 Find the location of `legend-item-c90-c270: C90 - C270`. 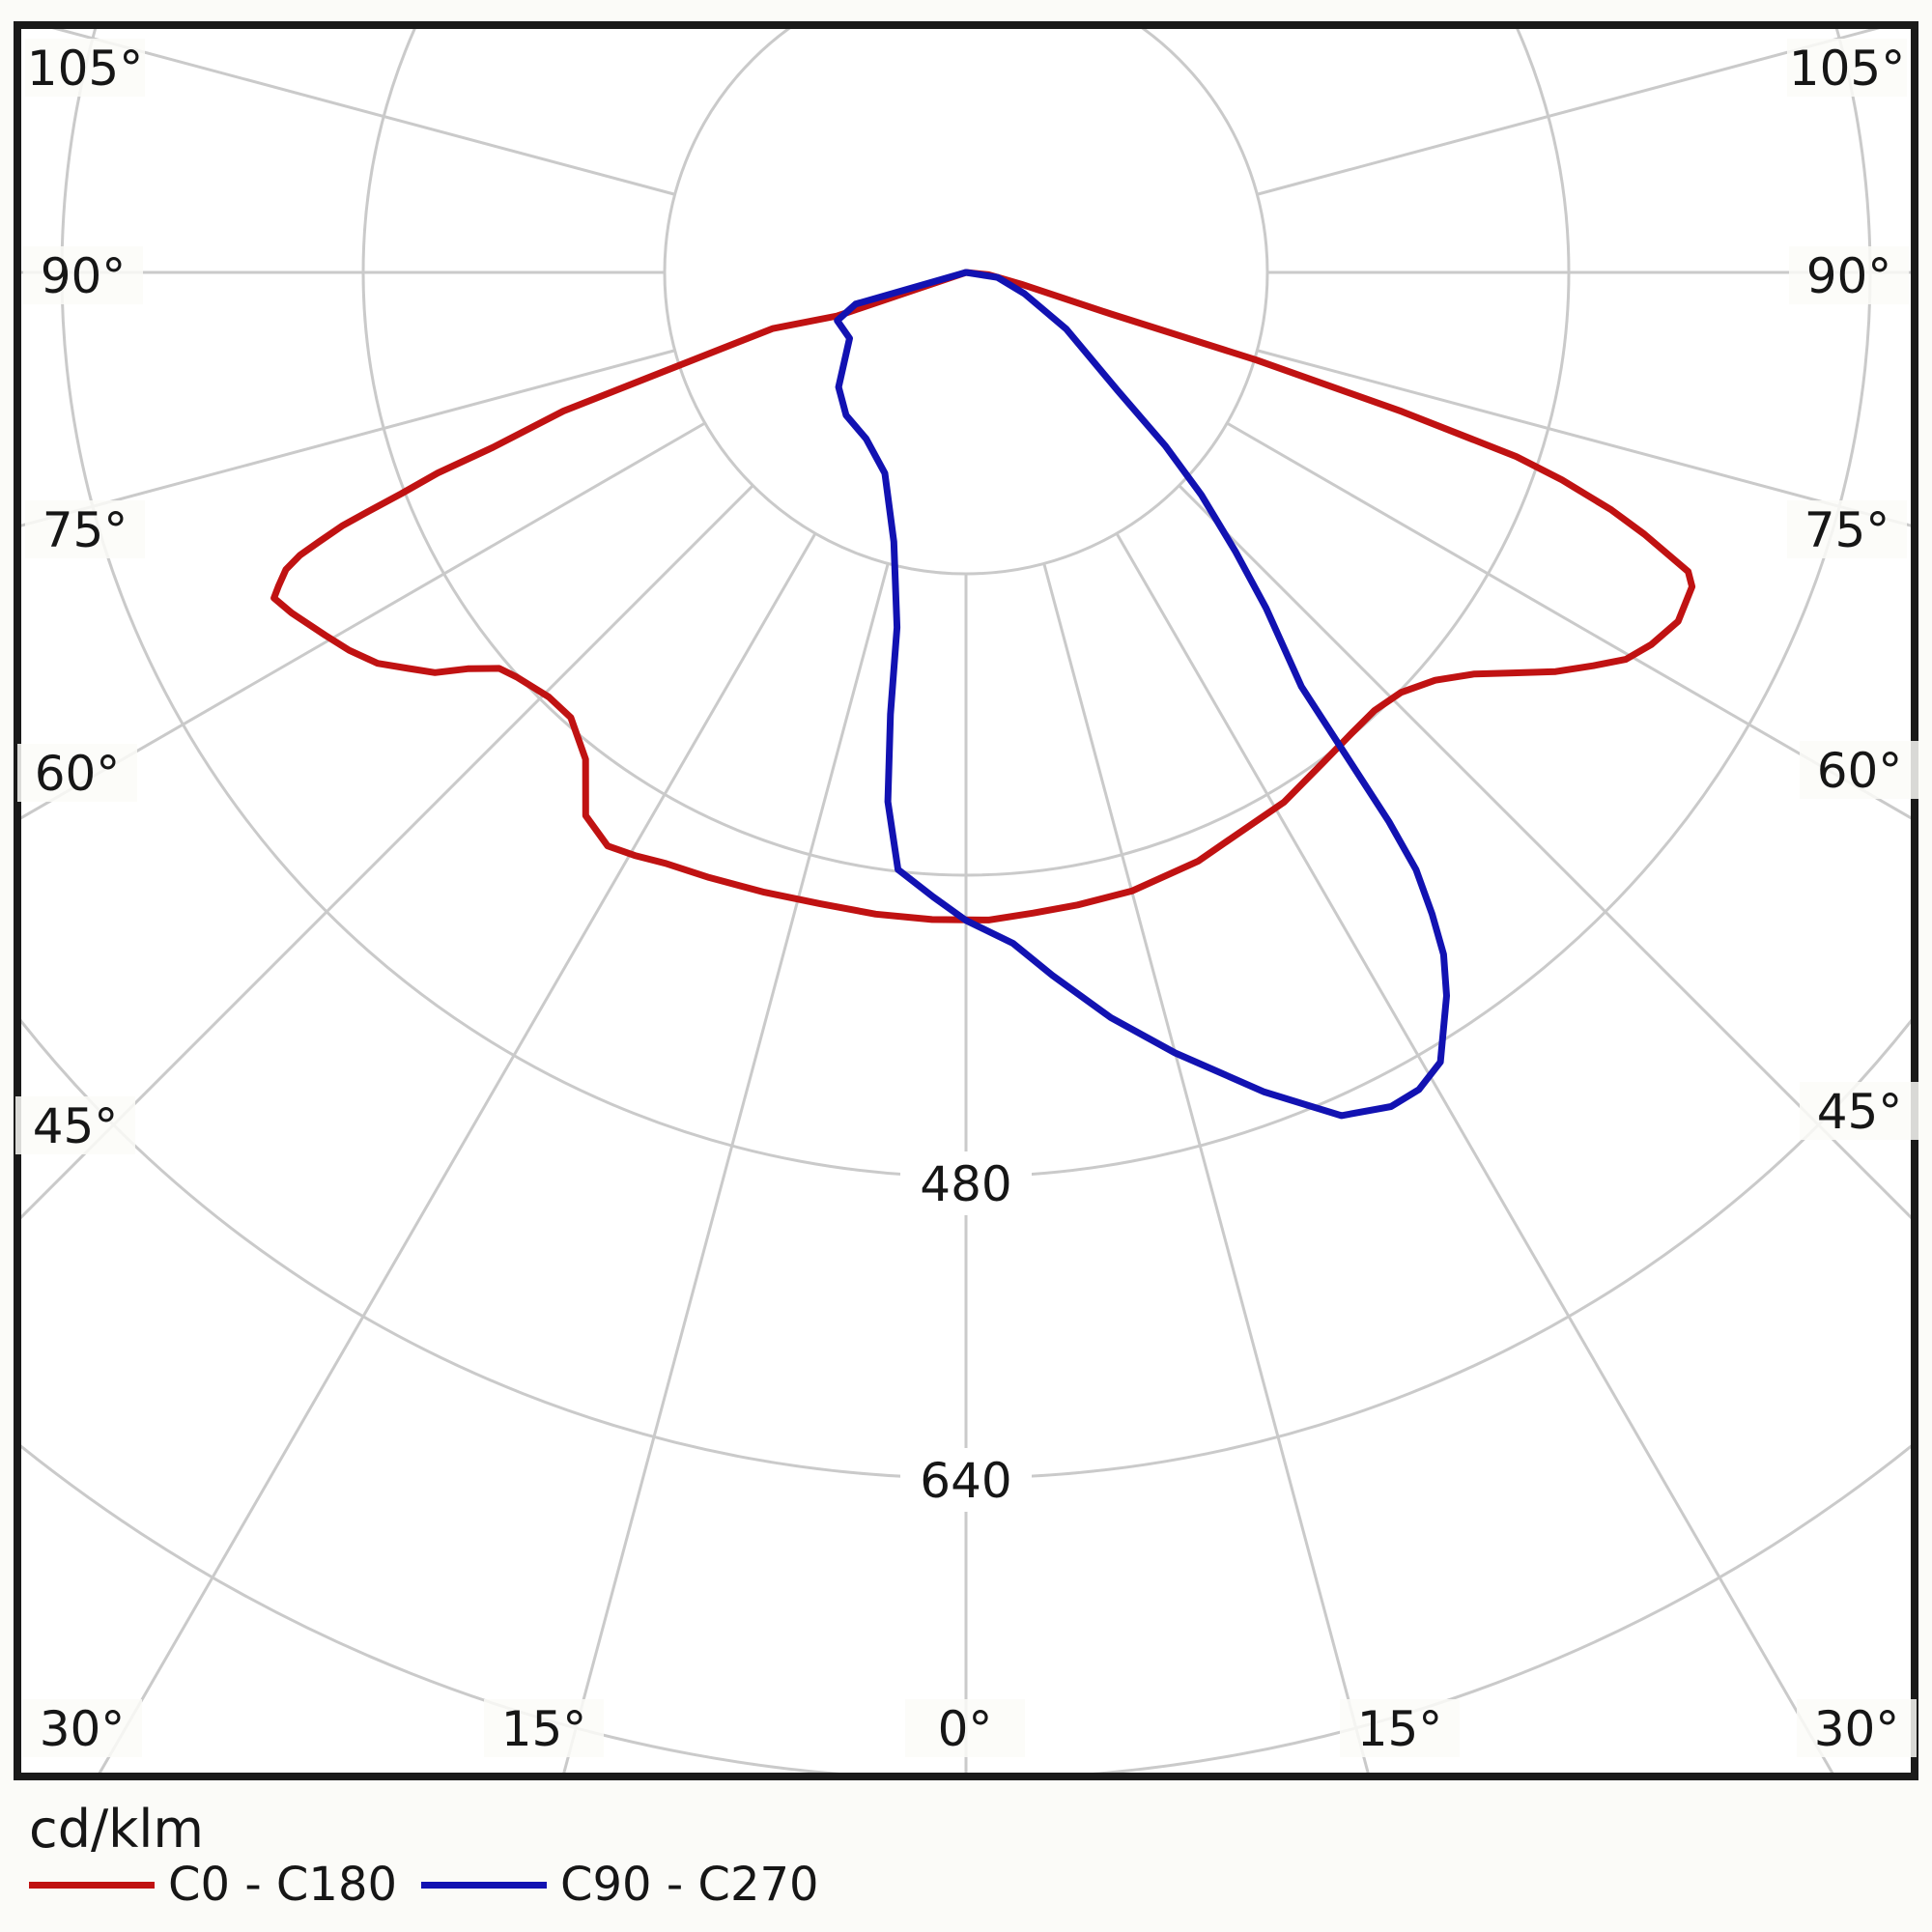

legend-item-c90-c270: C90 - C270 is located at coordinates (620, 1884).